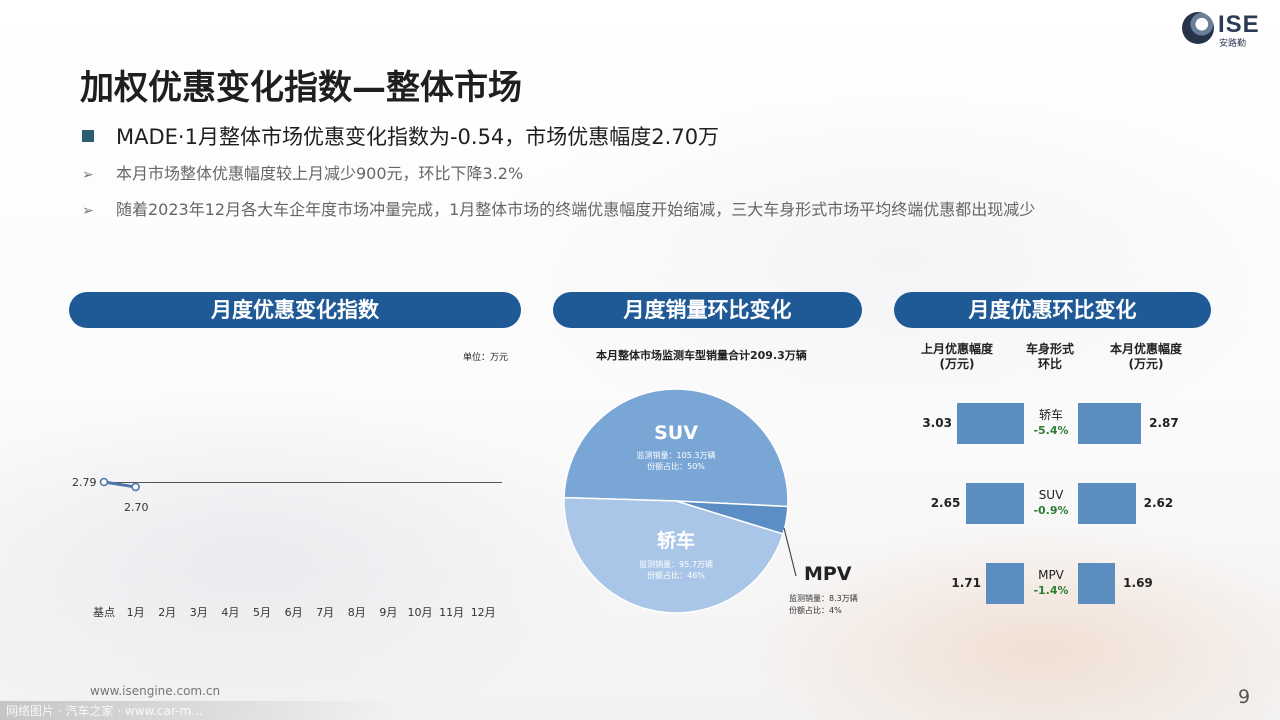  I want to click on header-this-month-line1: 本月优惠幅度, so click(1145, 349).